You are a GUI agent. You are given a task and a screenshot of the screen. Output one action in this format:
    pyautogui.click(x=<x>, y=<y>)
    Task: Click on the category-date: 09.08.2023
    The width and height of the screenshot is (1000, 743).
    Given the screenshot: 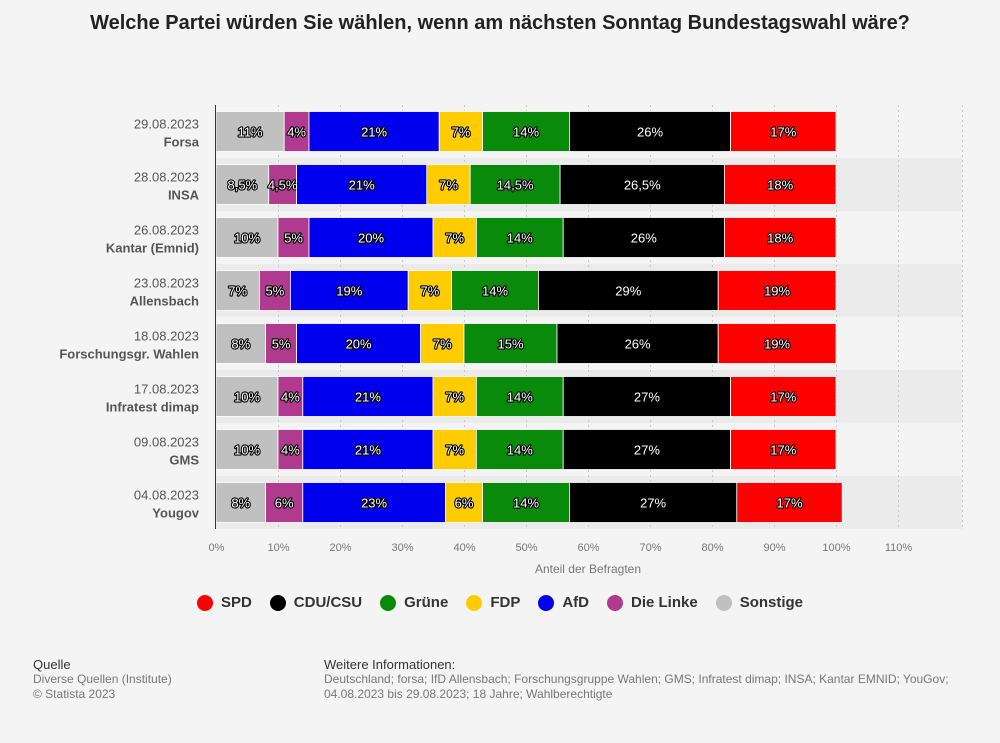 What is the action you would take?
    pyautogui.click(x=166, y=442)
    